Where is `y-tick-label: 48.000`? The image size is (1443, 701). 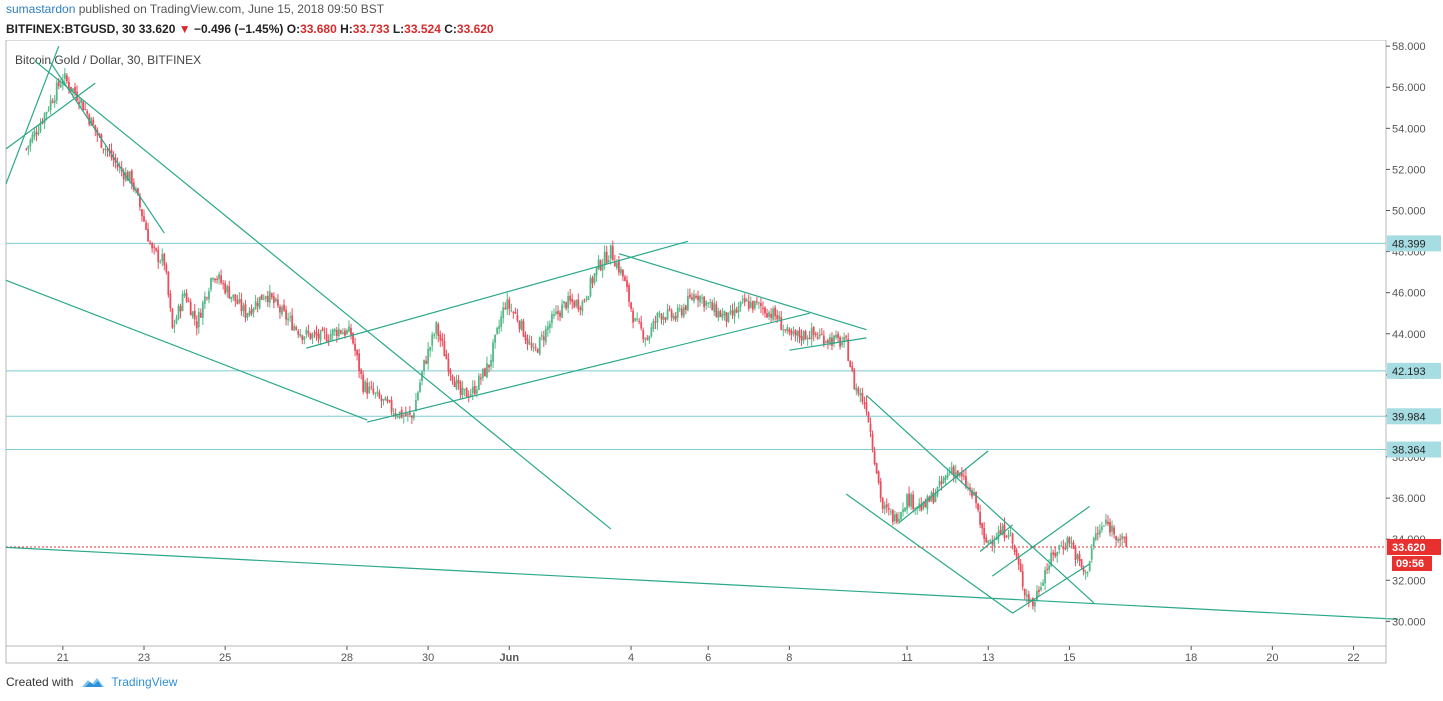
y-tick-label: 48.000 is located at coordinates (1409, 253).